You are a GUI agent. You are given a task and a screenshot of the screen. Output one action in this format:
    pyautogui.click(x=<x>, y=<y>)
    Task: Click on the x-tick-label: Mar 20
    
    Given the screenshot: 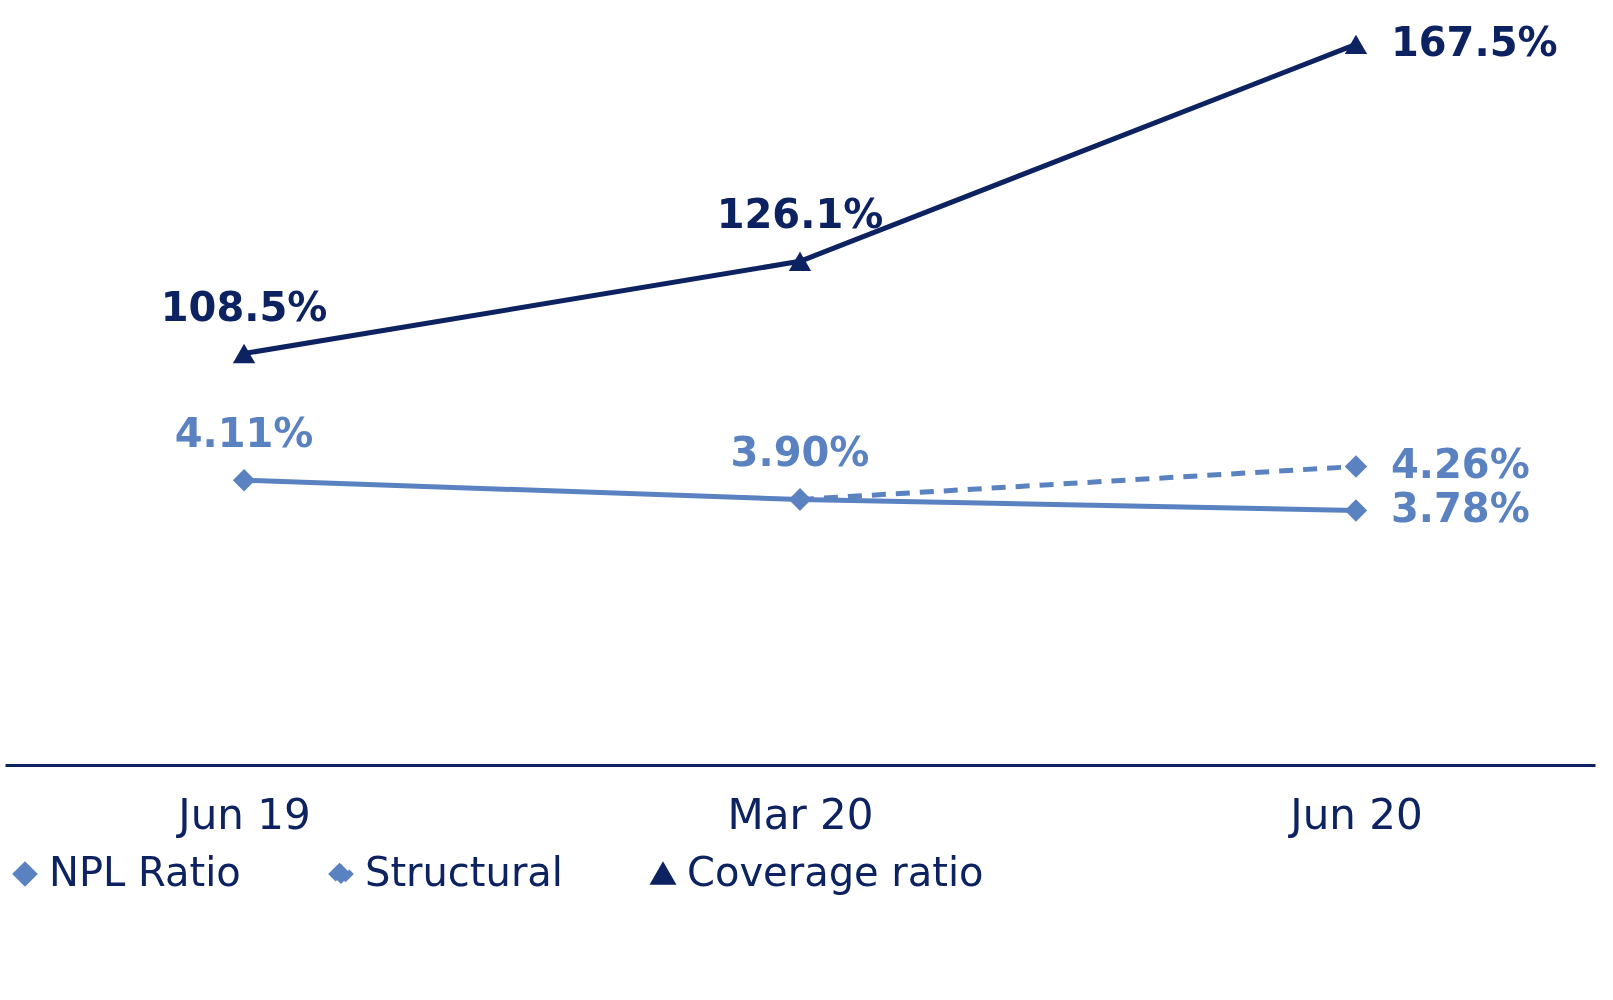 What is the action you would take?
    pyautogui.click(x=800, y=814)
    